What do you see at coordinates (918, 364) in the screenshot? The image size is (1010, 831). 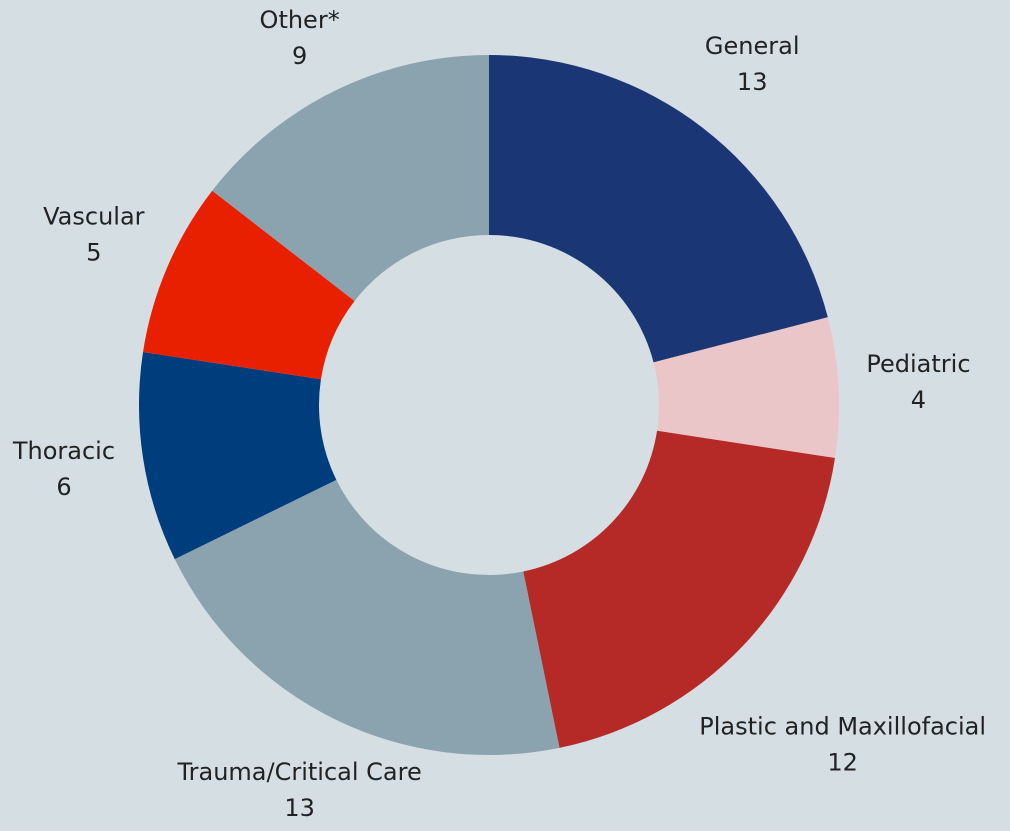 I see `slice-label: Pediatric` at bounding box center [918, 364].